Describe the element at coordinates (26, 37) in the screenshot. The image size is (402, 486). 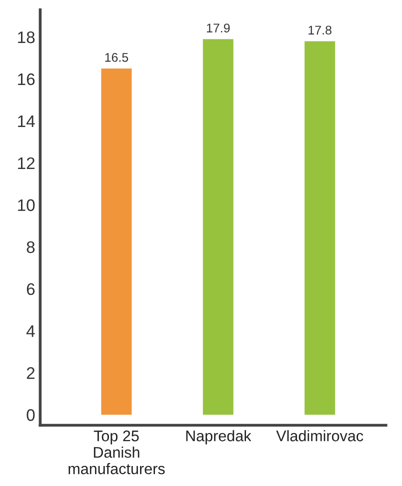
I see `y-tick-label: 18` at that location.